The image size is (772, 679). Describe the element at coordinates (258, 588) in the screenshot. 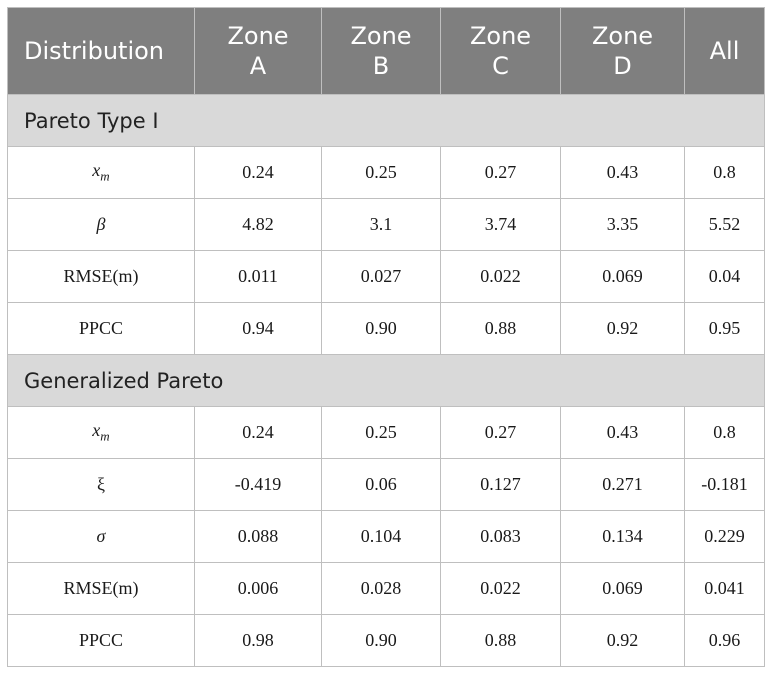

I see `table-cell: 0.006` at that location.